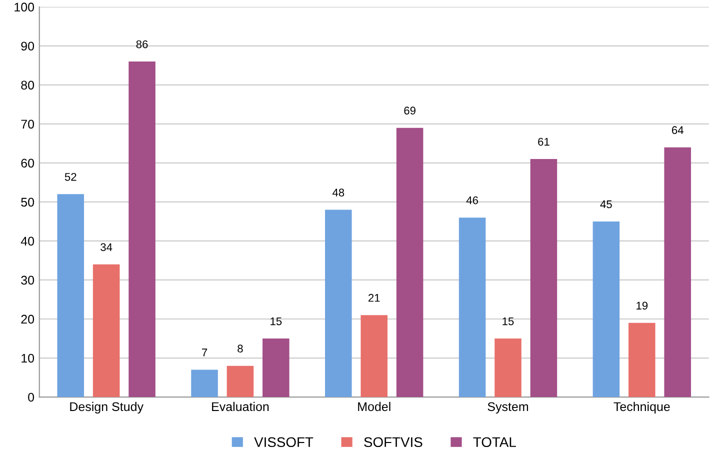 The image size is (716, 459). What do you see at coordinates (240, 407) in the screenshot?
I see `x-tick-label: Evaluation` at bounding box center [240, 407].